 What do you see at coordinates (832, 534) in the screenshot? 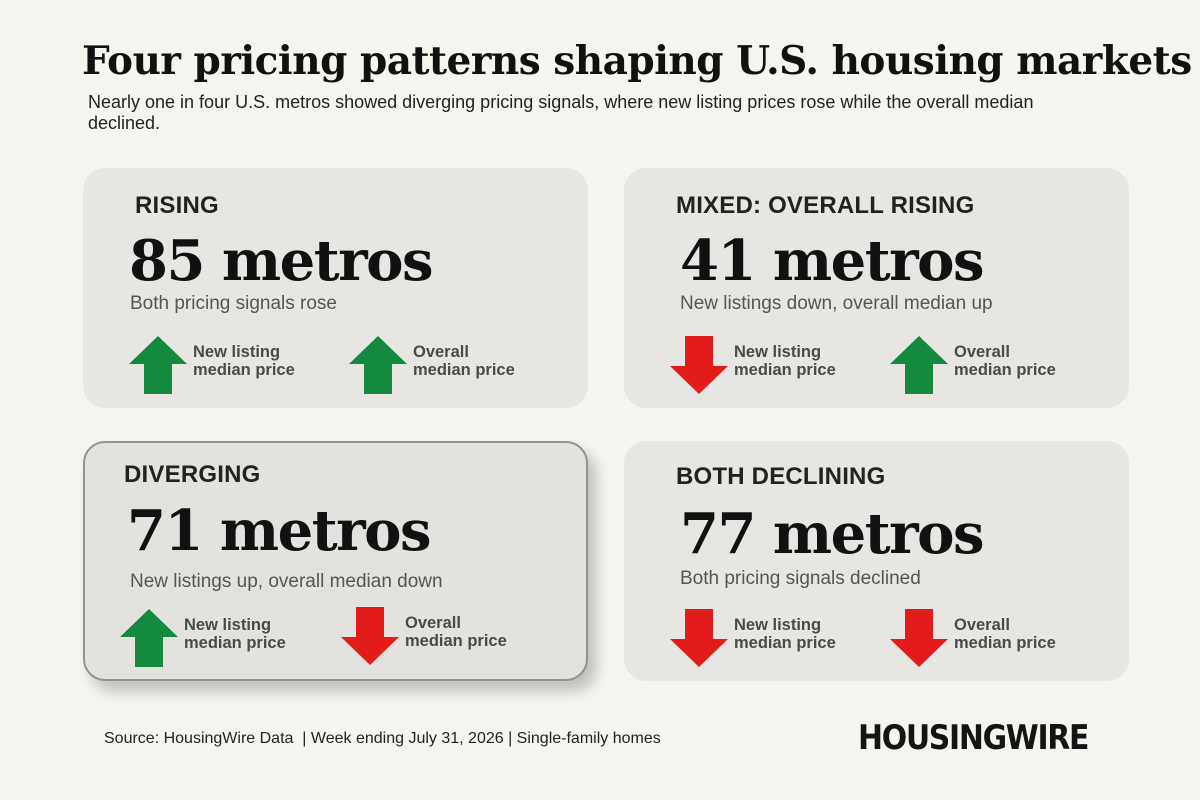
I see `card-count: 77 metros` at bounding box center [832, 534].